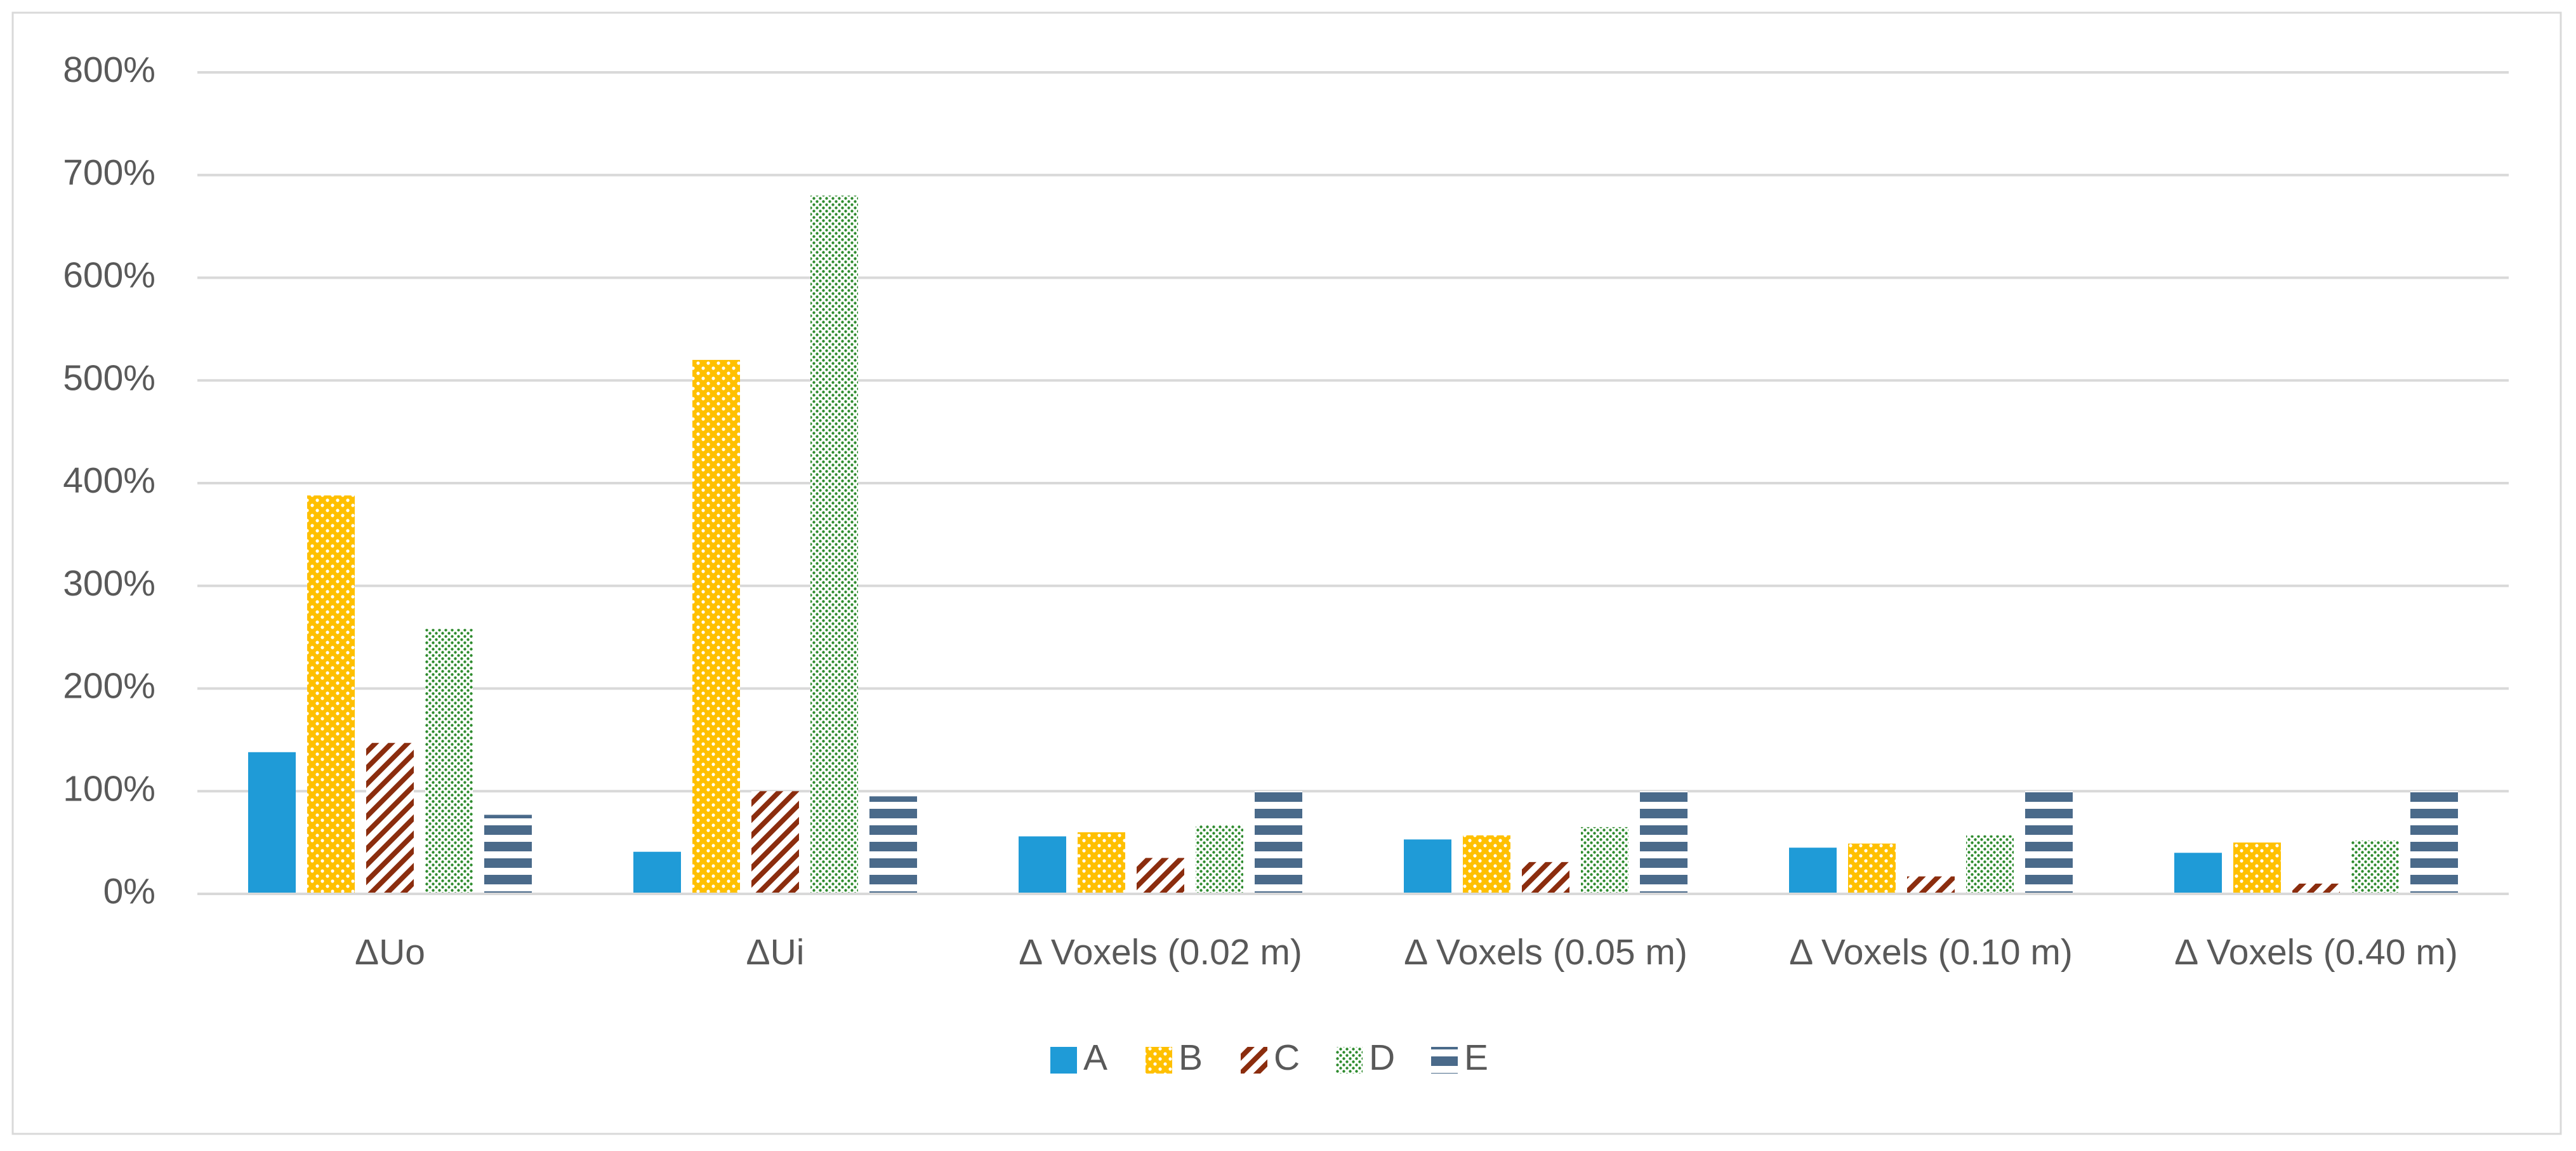 The image size is (2576, 1151). Describe the element at coordinates (1095, 1057) in the screenshot. I see `legend-label: A` at that location.